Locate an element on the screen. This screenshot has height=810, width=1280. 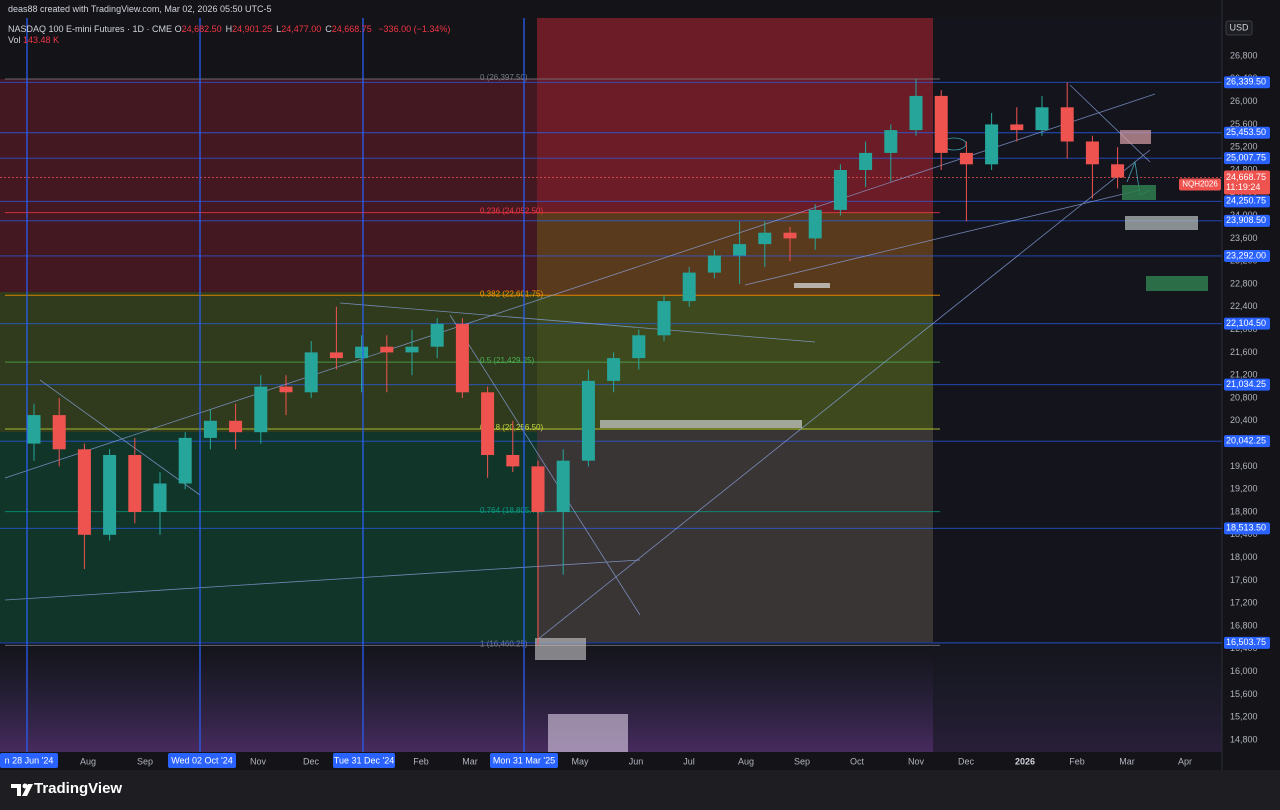
fib-label: 1 (16,460.25) is located at coordinates (504, 643).